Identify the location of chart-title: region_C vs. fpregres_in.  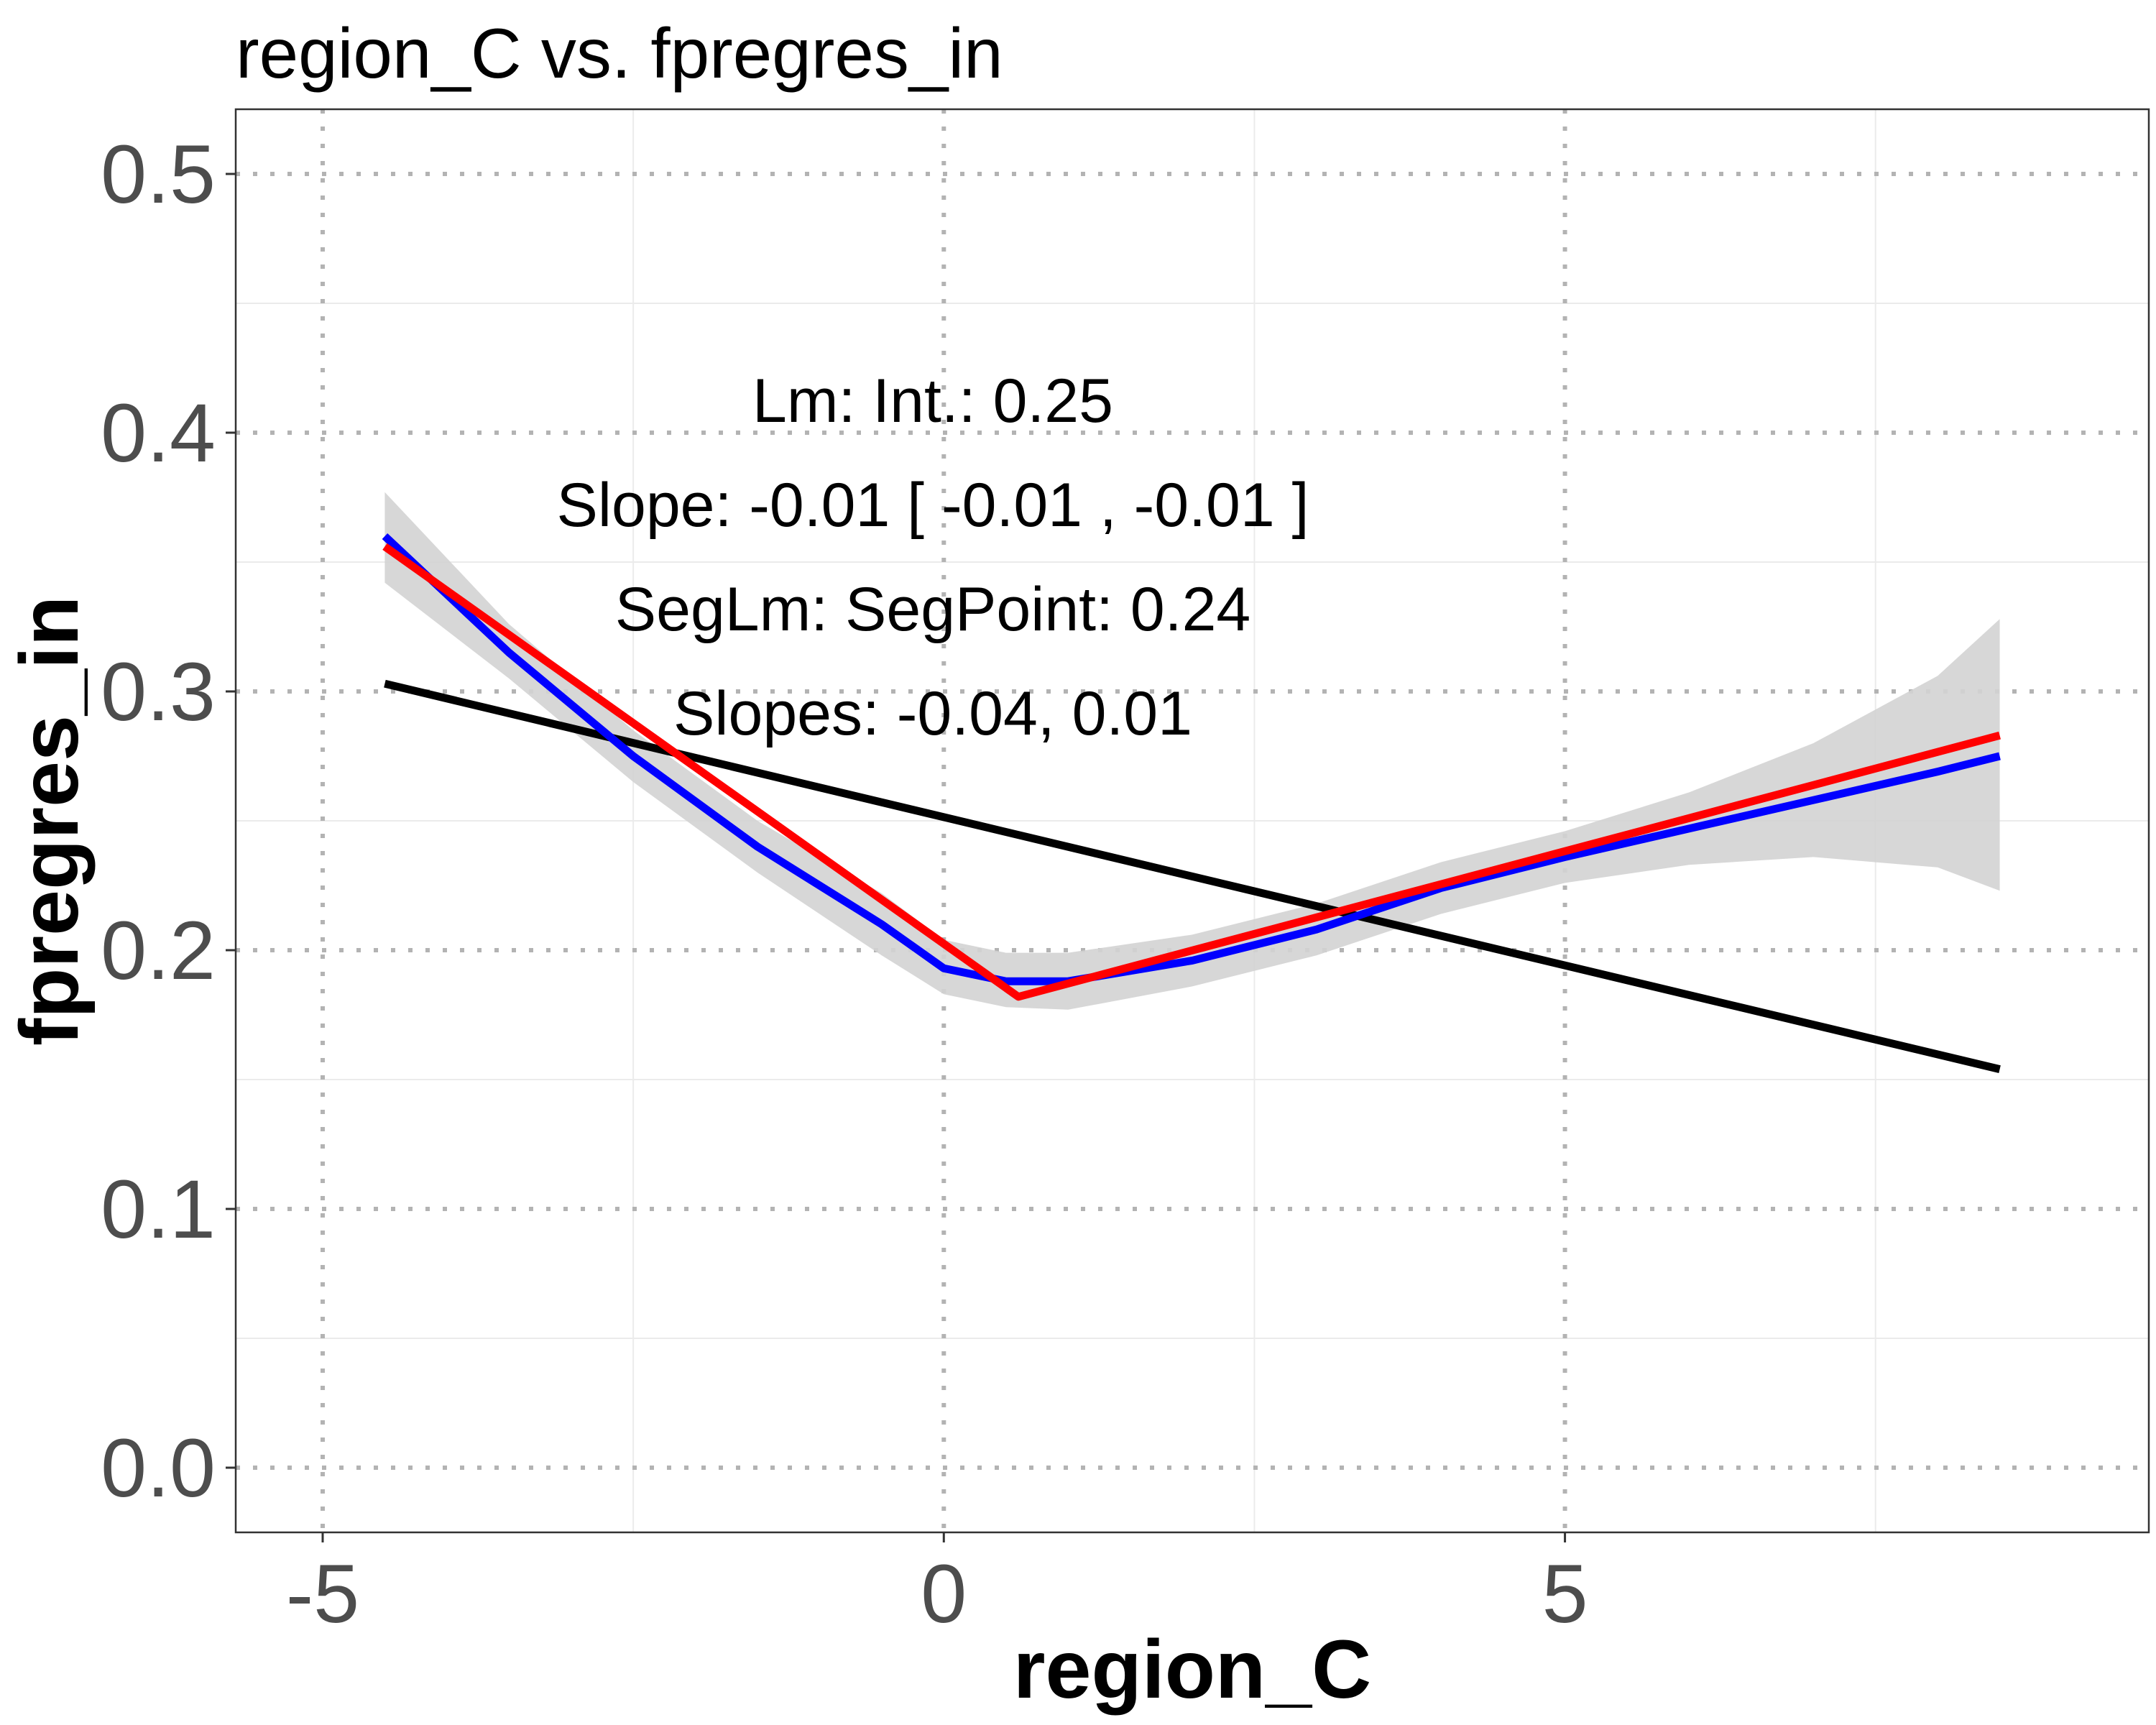
(620, 53).